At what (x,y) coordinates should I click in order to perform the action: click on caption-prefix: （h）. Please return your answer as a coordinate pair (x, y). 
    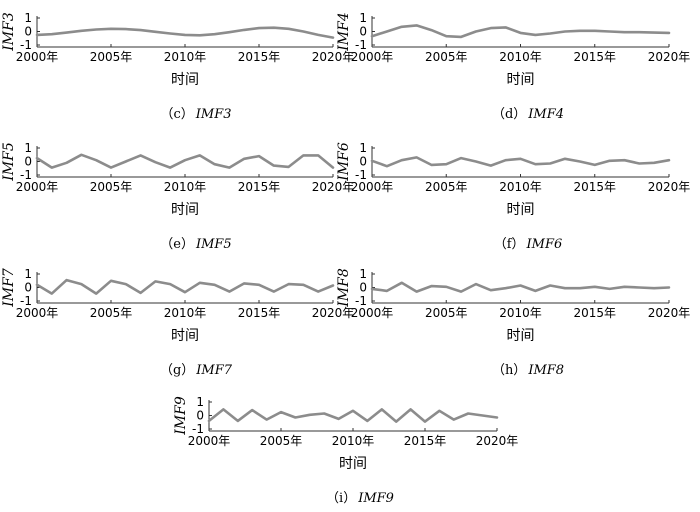
    Looking at the image, I should click on (509, 370).